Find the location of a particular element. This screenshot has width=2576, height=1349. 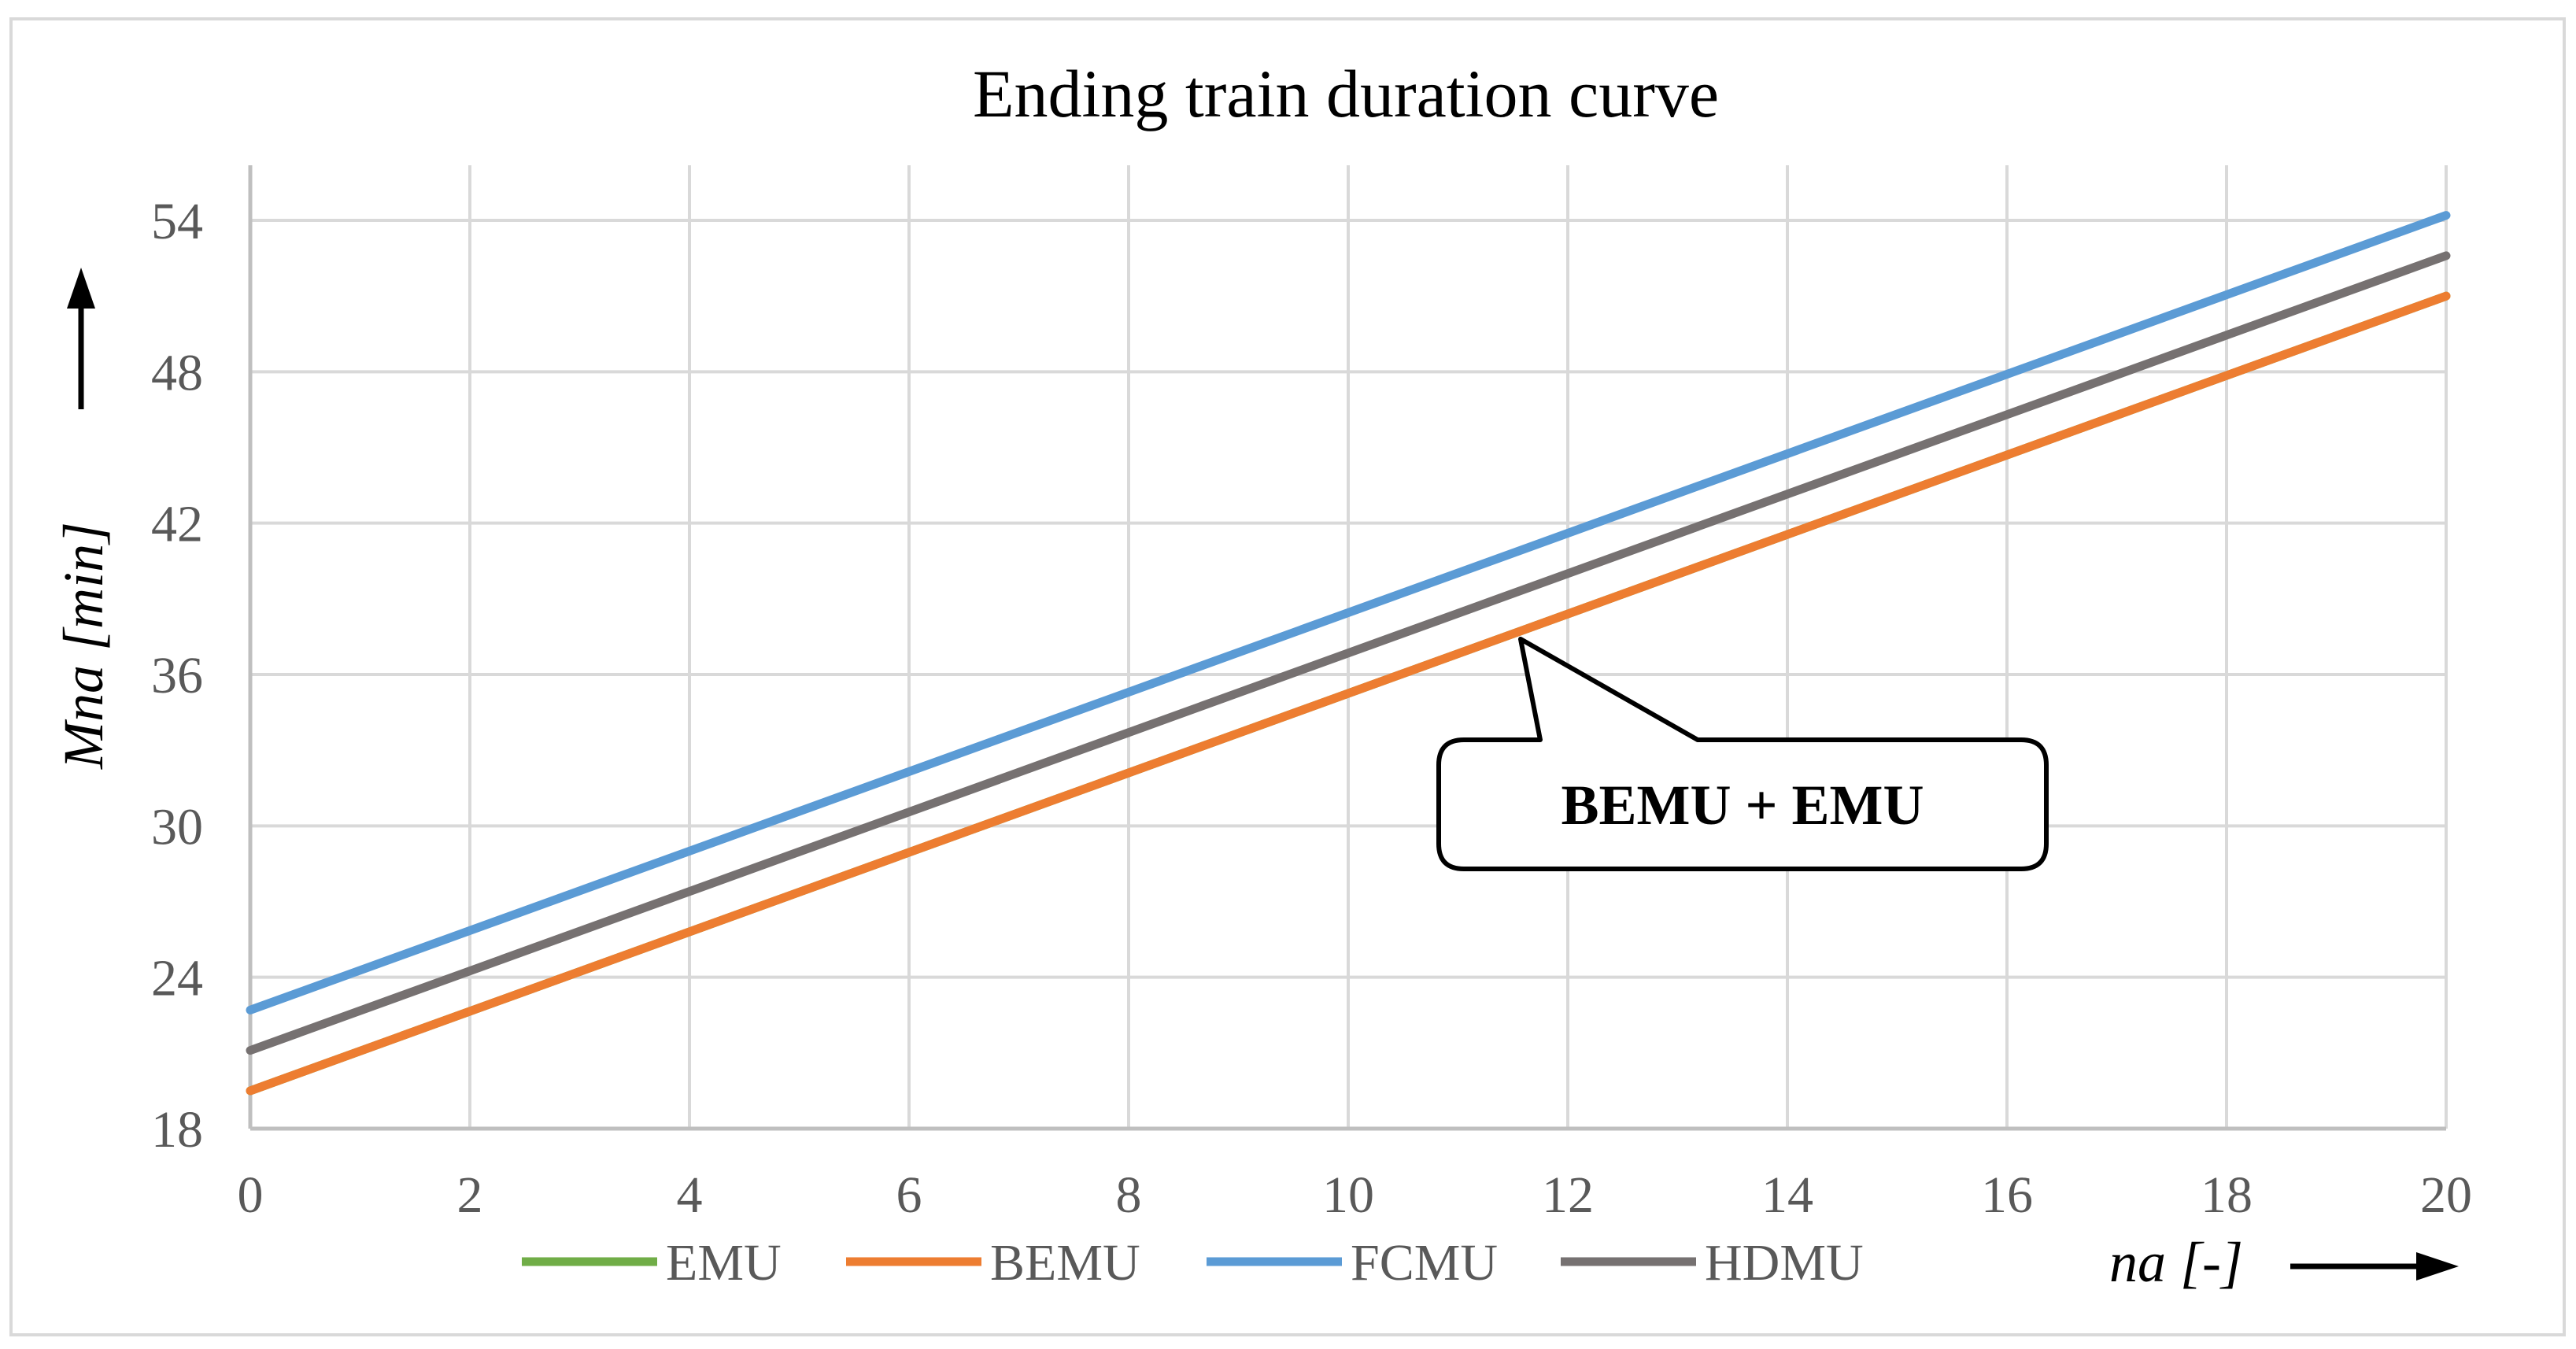

callout-box is located at coordinates (1742, 754).